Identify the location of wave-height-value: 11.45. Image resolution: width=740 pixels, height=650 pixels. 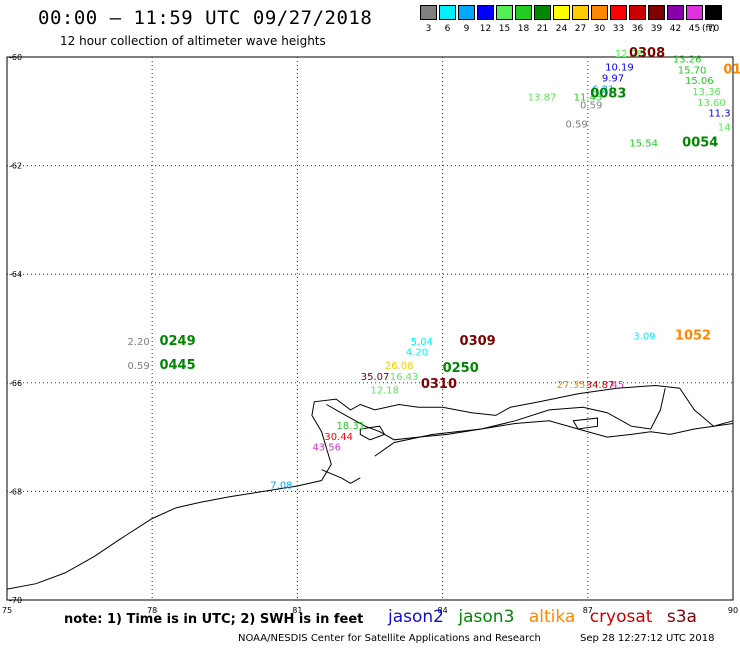
(588, 97).